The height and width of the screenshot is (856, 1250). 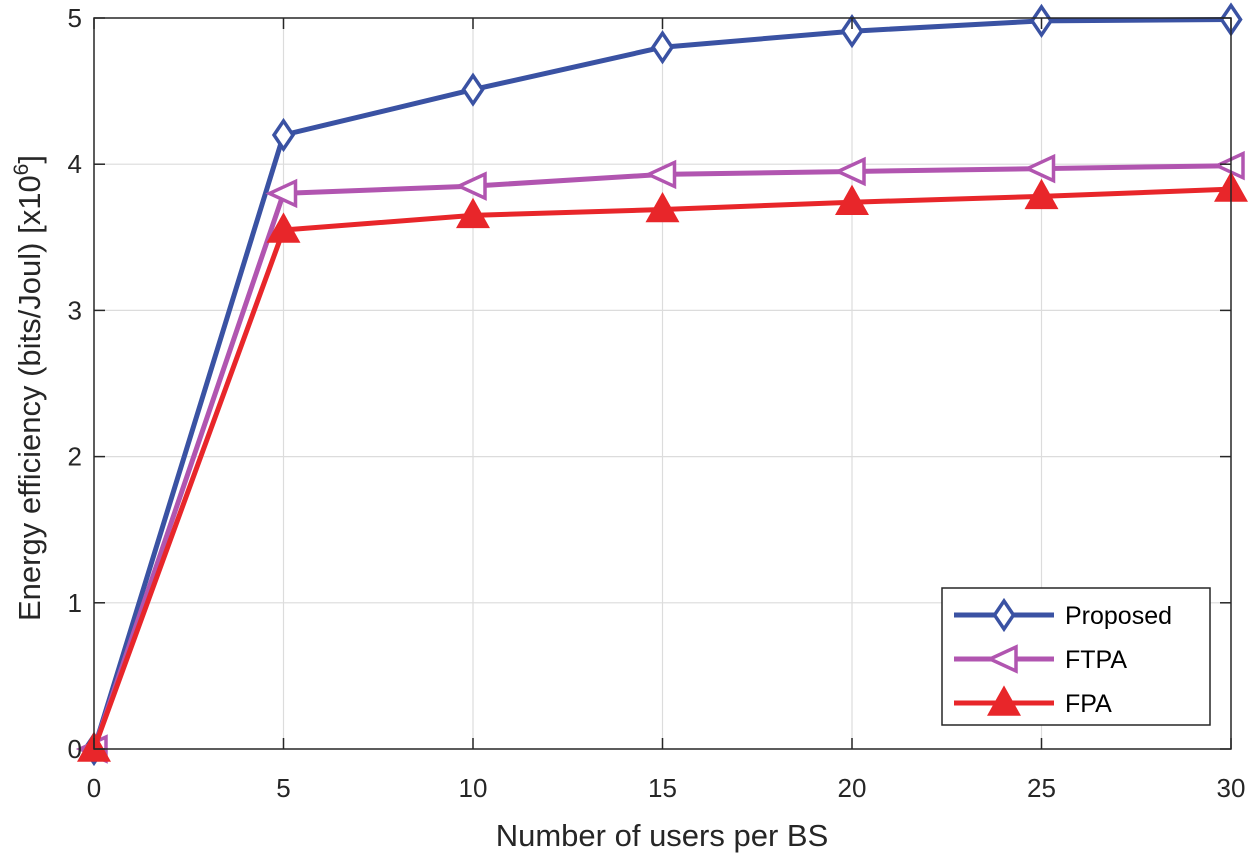 What do you see at coordinates (75, 457) in the screenshot?
I see `y-tick-label: 2` at bounding box center [75, 457].